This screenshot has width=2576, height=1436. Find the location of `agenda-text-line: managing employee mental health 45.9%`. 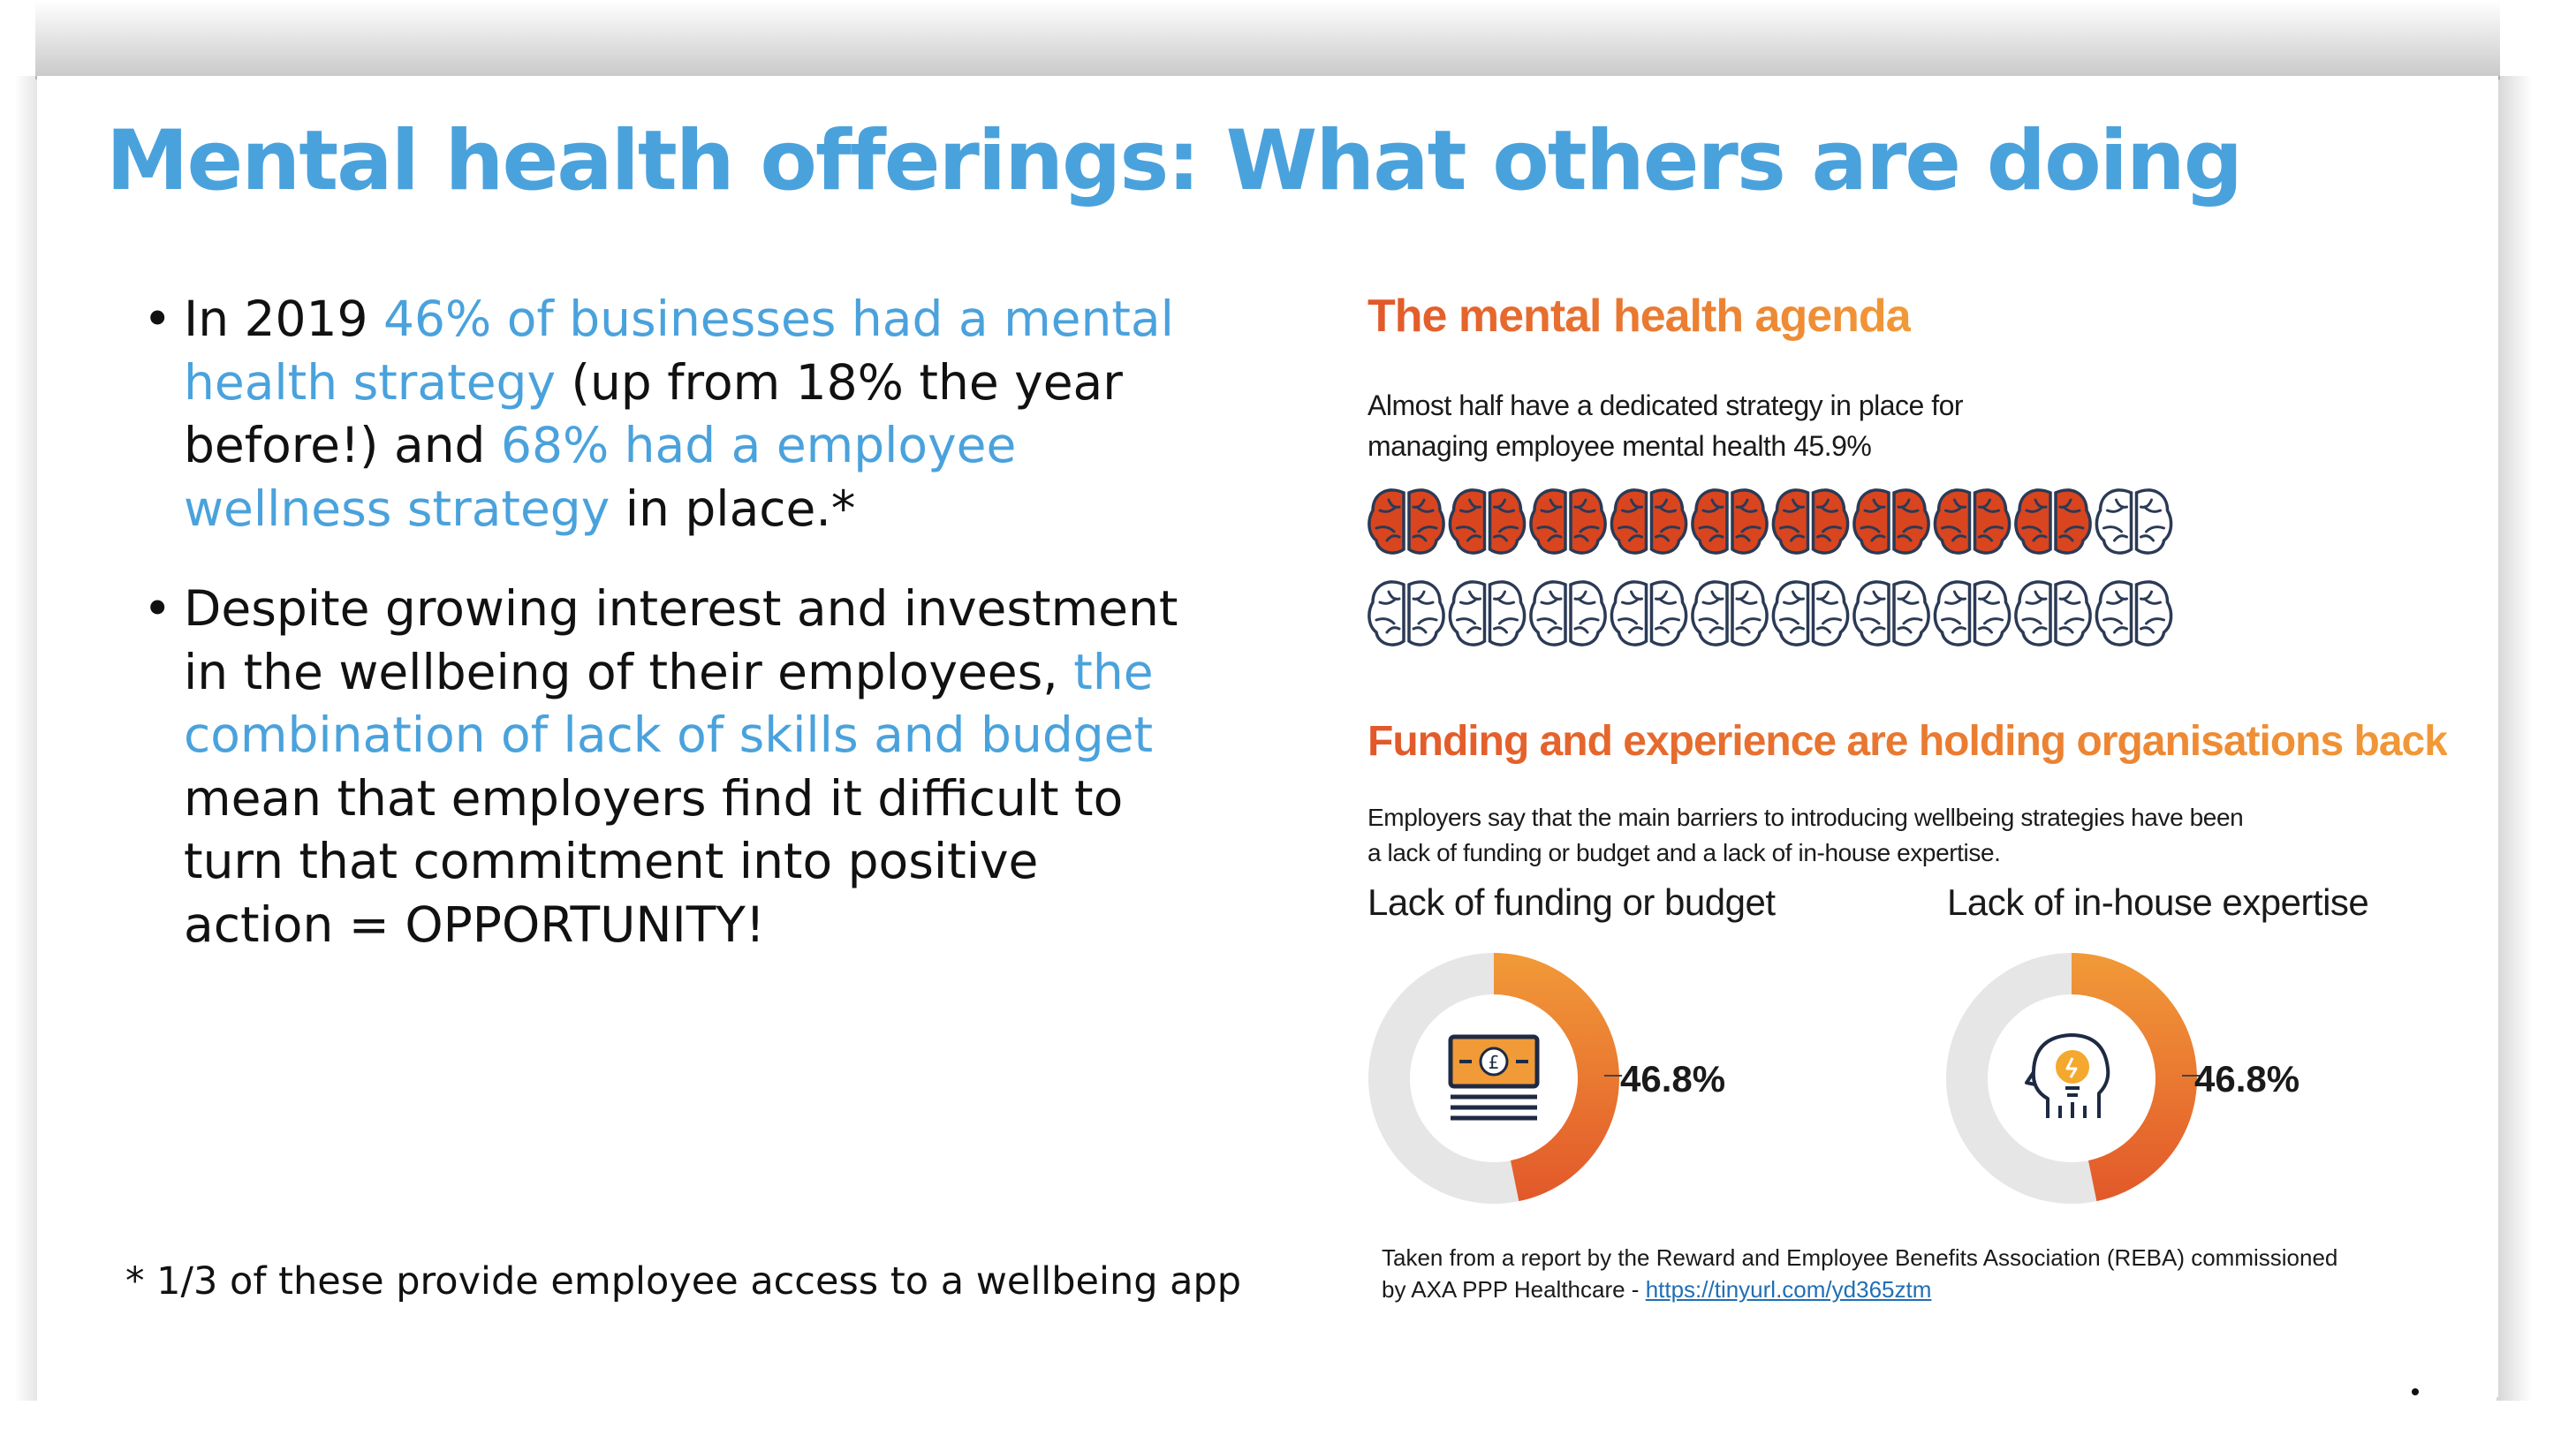

agenda-text-line: managing employee mental health 45.9% is located at coordinates (1620, 446).